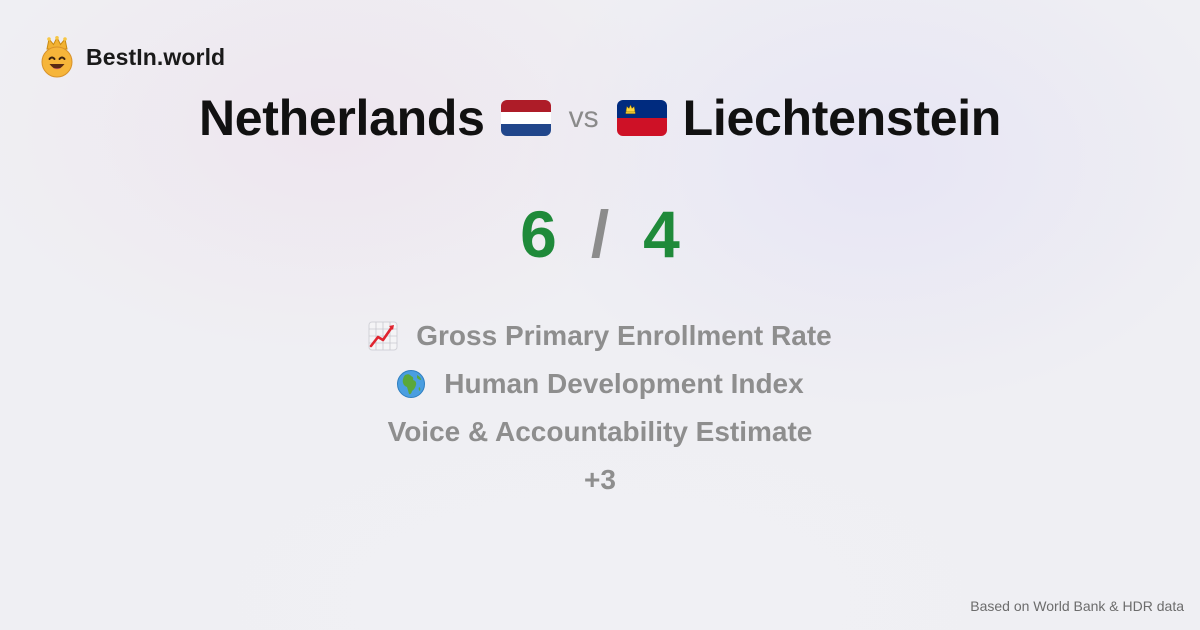 This screenshot has width=1200, height=630. What do you see at coordinates (156, 56) in the screenshot?
I see `brand-name: BestIn.world` at bounding box center [156, 56].